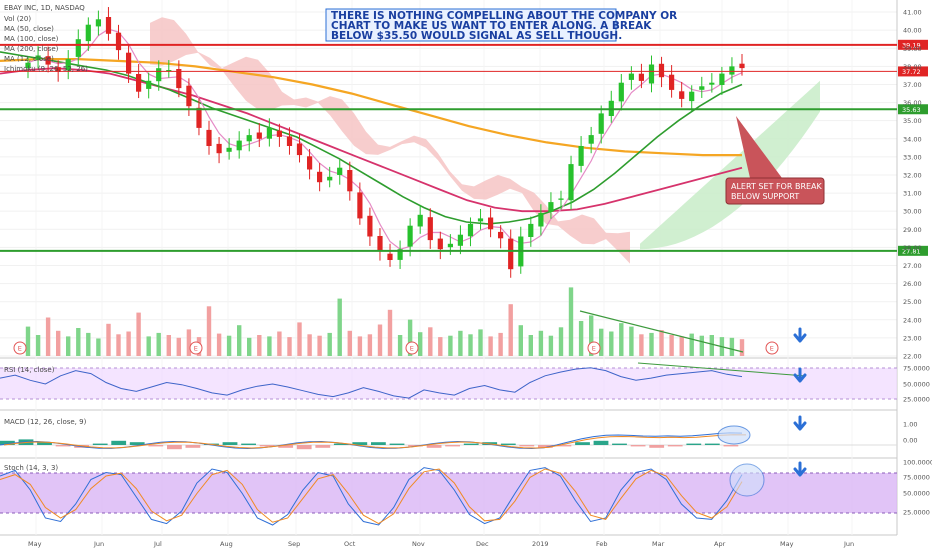  I want to click on rsi-trendline, so click(722, 369).